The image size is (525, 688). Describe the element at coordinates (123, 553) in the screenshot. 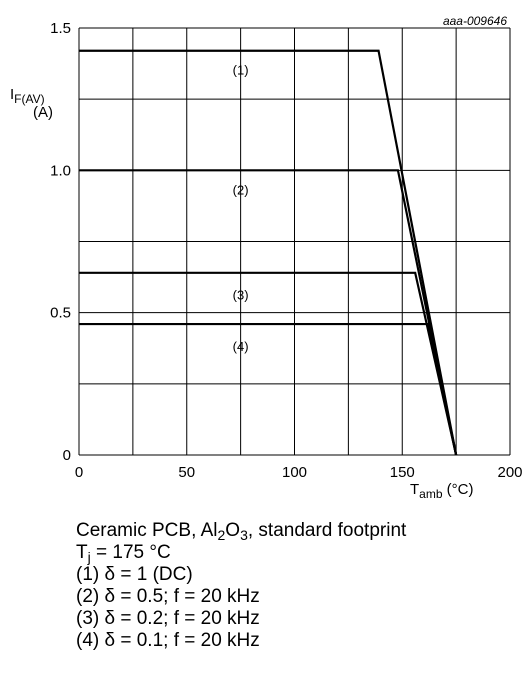

I see `note-junction-temp: Tj = 175 °C` at that location.